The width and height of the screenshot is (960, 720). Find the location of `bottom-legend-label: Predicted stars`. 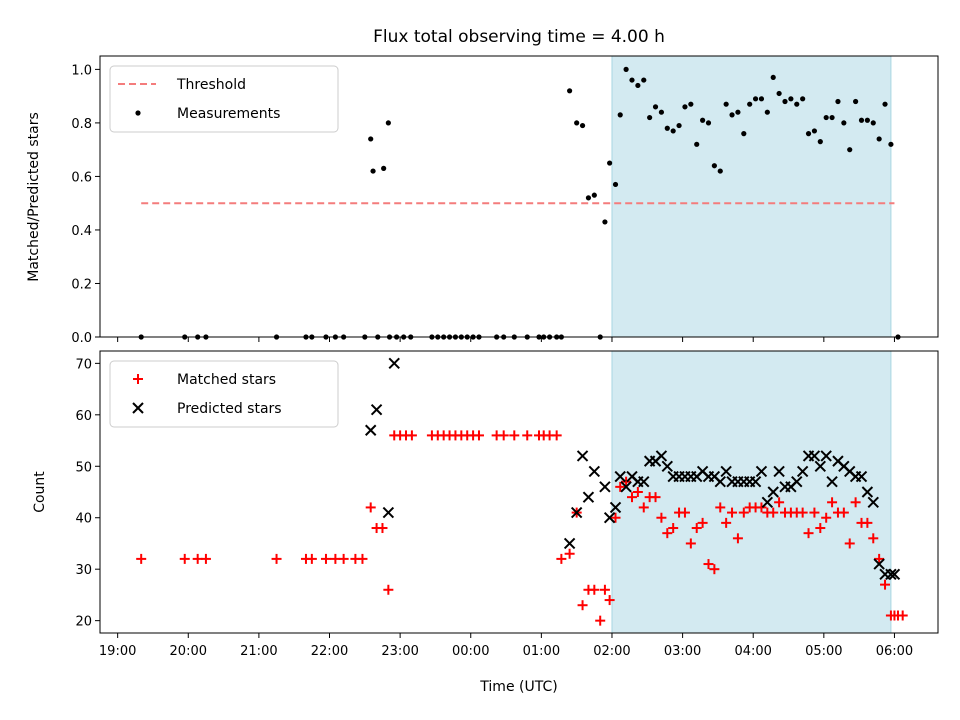

bottom-legend-label: Predicted stars is located at coordinates (229, 409).